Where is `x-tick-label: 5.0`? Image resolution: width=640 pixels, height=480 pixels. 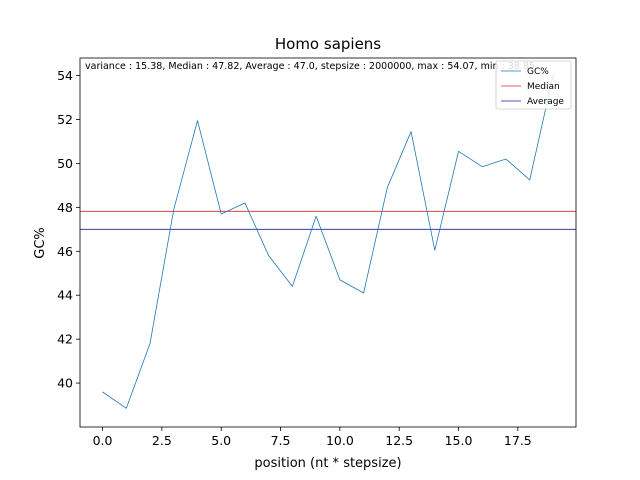
x-tick-label: 5.0 is located at coordinates (221, 440).